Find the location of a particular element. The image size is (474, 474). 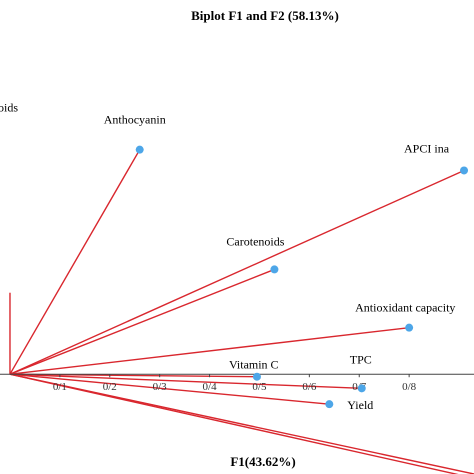

variable-label: Antioxidant capacity is located at coordinates (405, 308).